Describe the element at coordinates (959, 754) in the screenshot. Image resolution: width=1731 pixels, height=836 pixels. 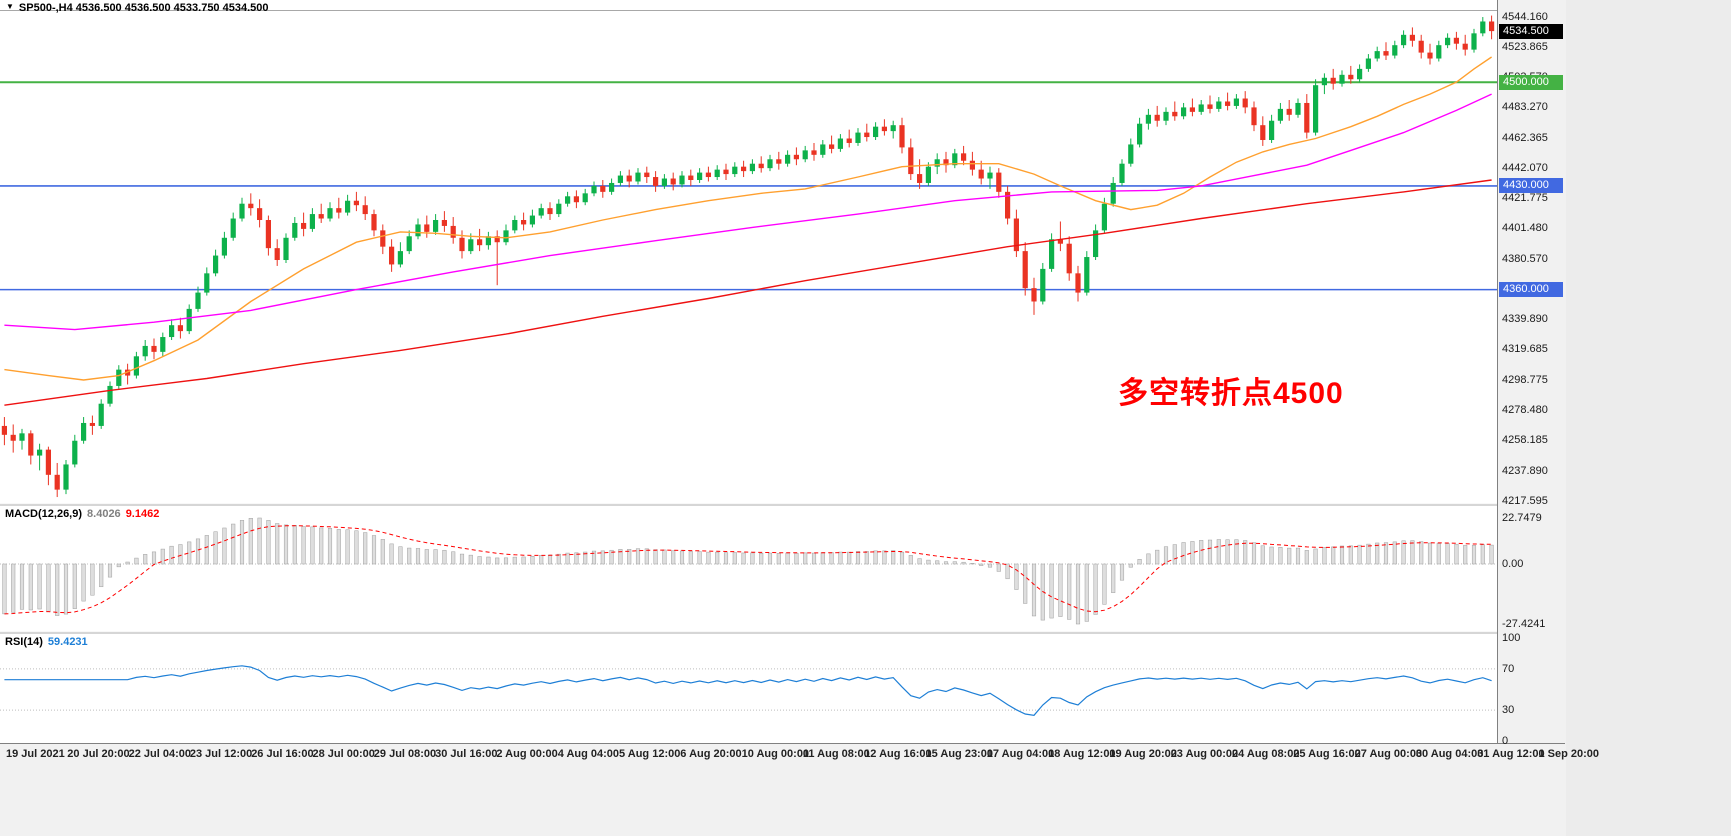
I see `time-label: 15 Aug 23:00` at that location.